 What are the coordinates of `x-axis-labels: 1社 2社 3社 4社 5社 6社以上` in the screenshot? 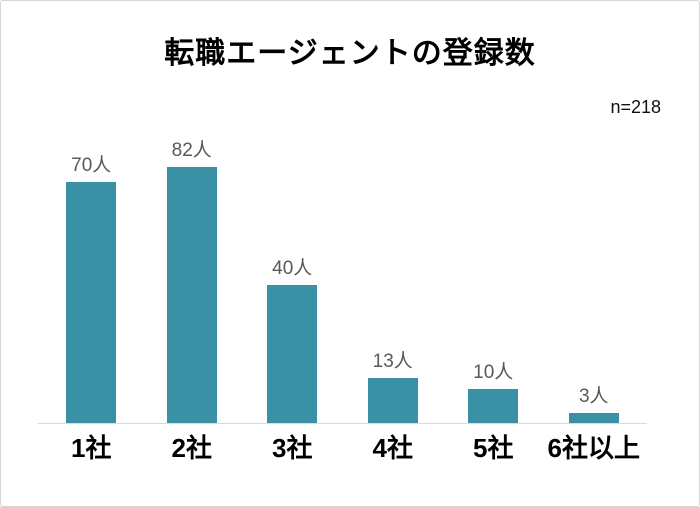 It's located at (342, 448).